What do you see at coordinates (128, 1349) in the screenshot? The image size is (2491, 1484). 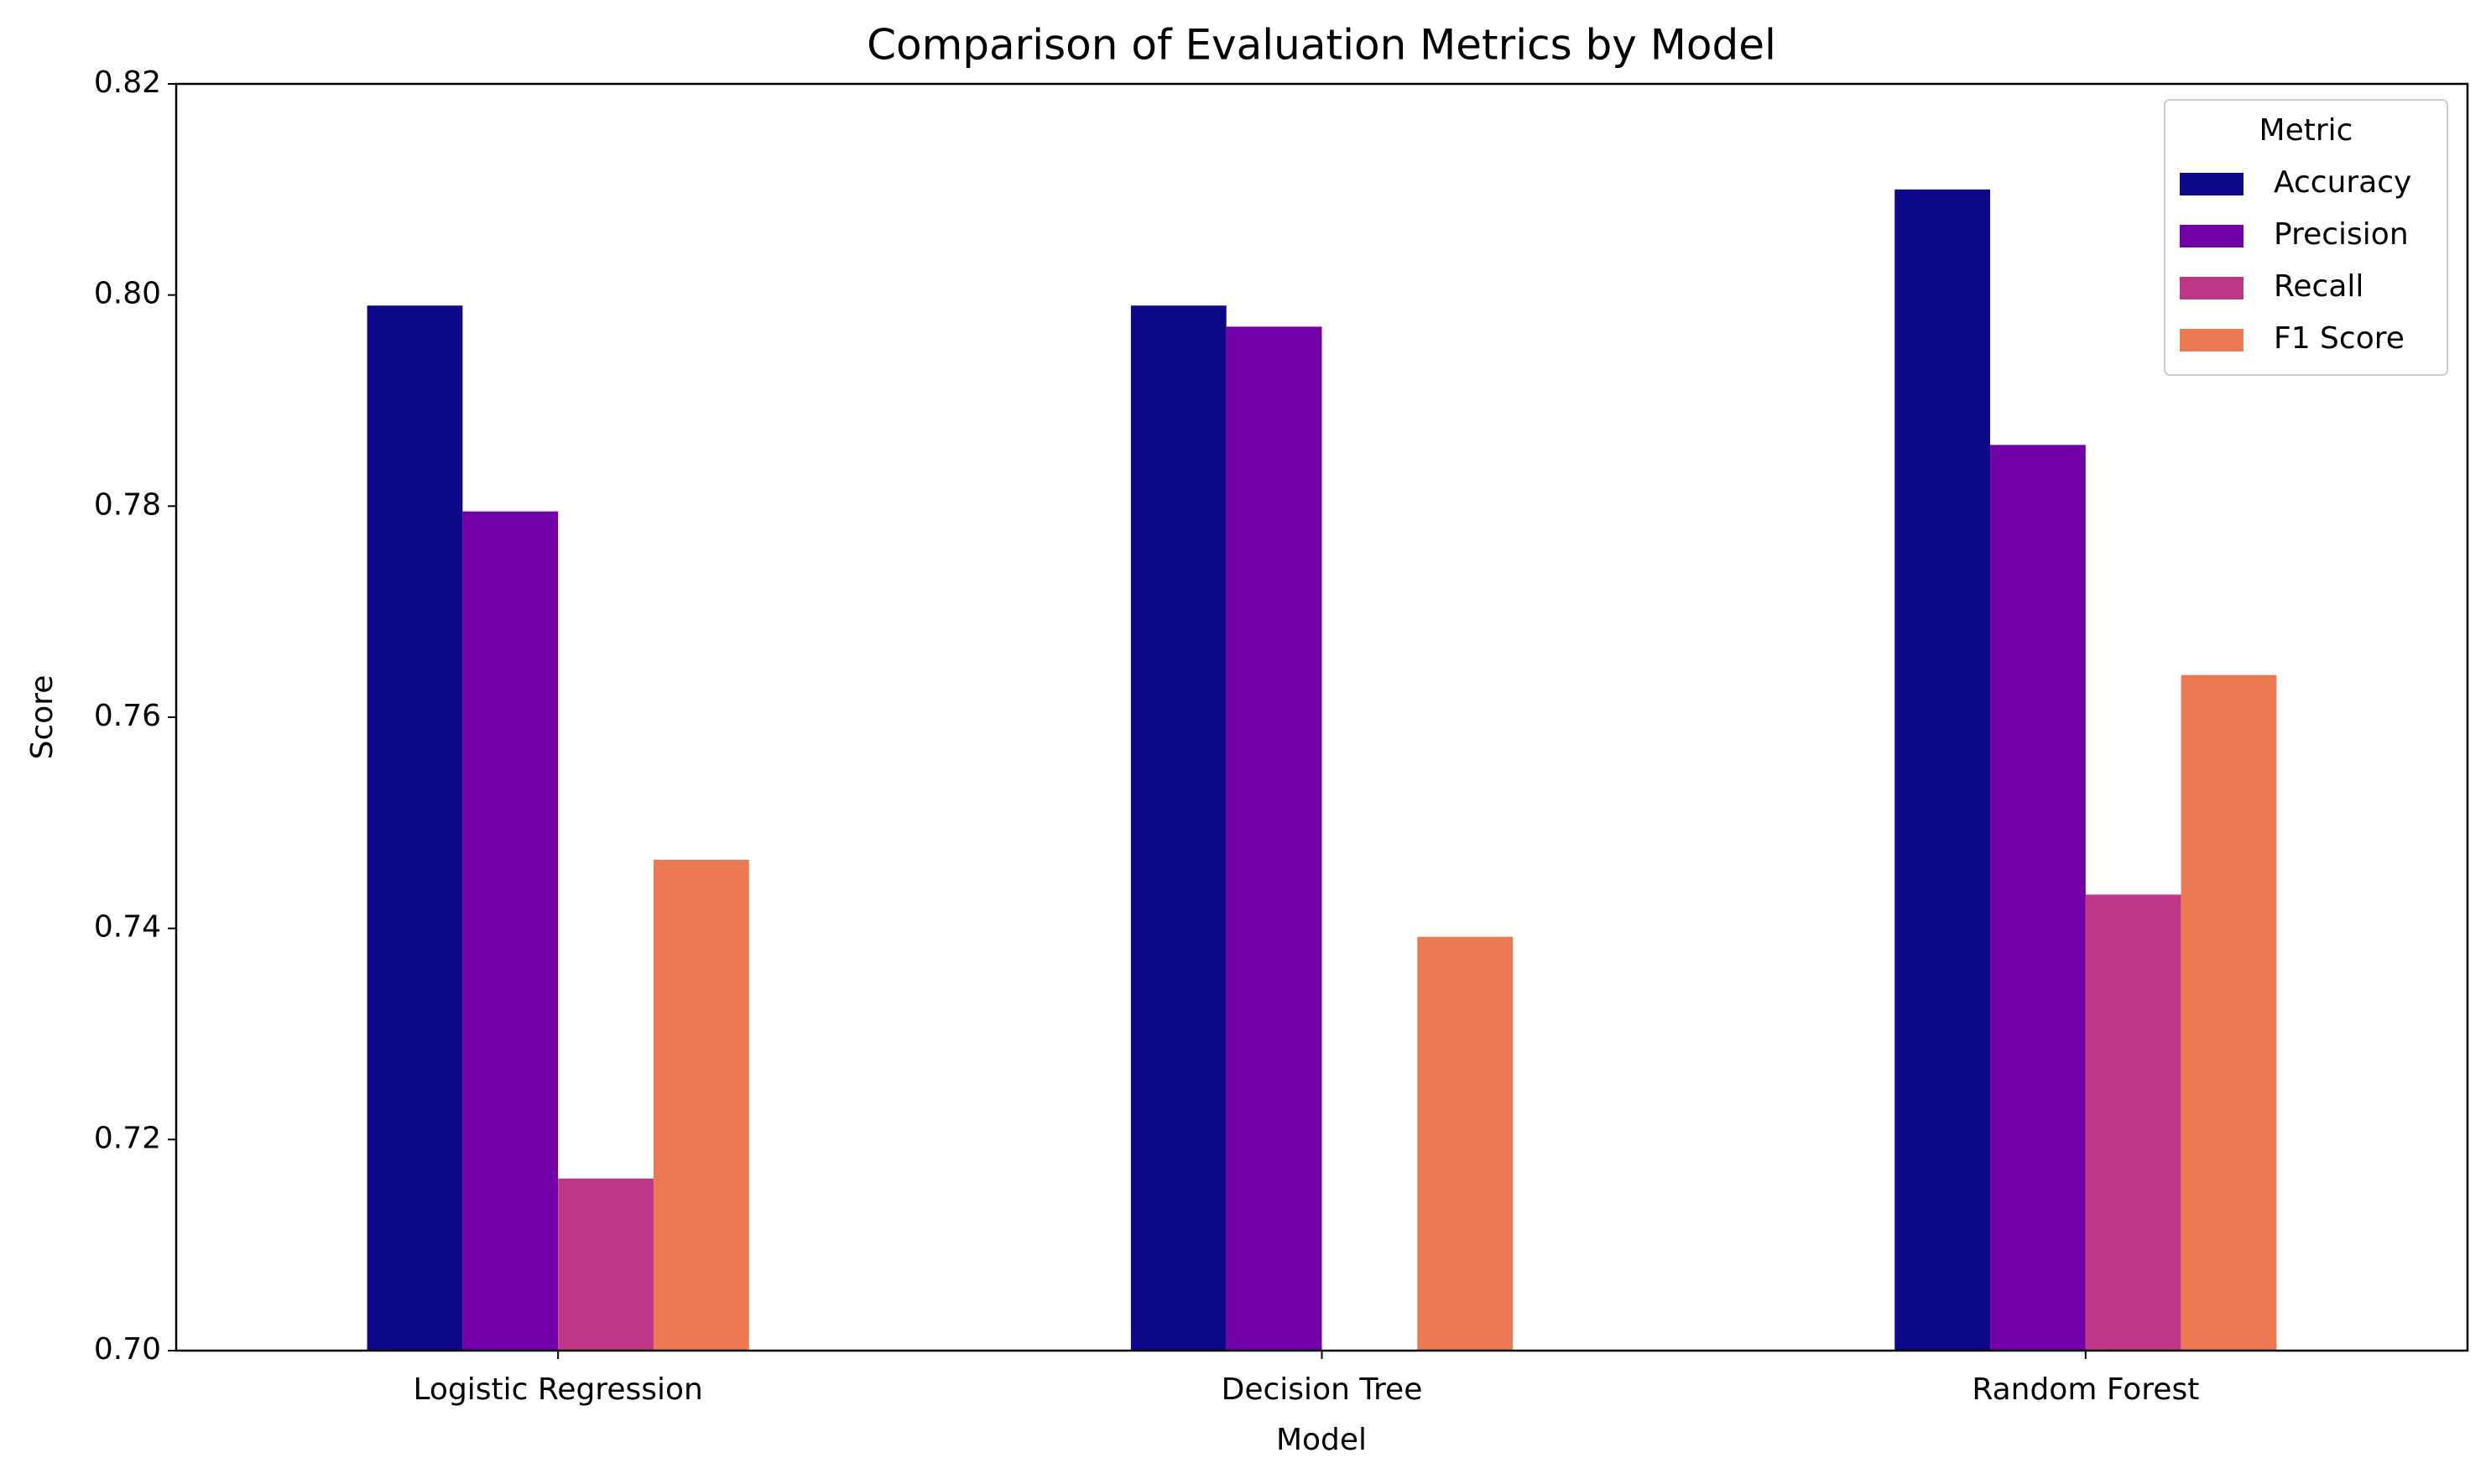 I see `y-tick-label: 0.70` at bounding box center [128, 1349].